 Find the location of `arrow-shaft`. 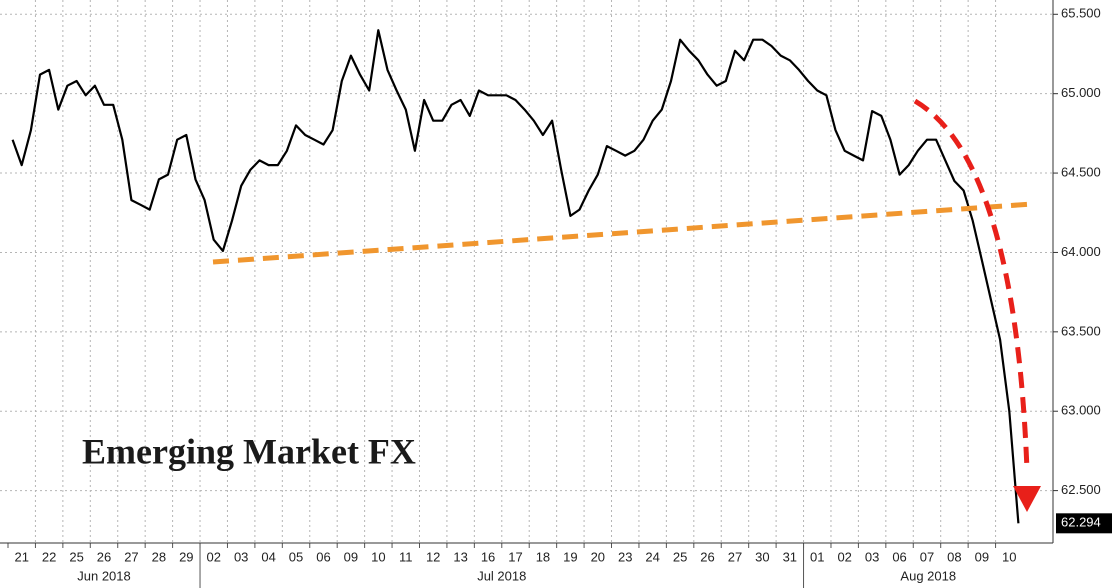

arrow-shaft is located at coordinates (971, 284).